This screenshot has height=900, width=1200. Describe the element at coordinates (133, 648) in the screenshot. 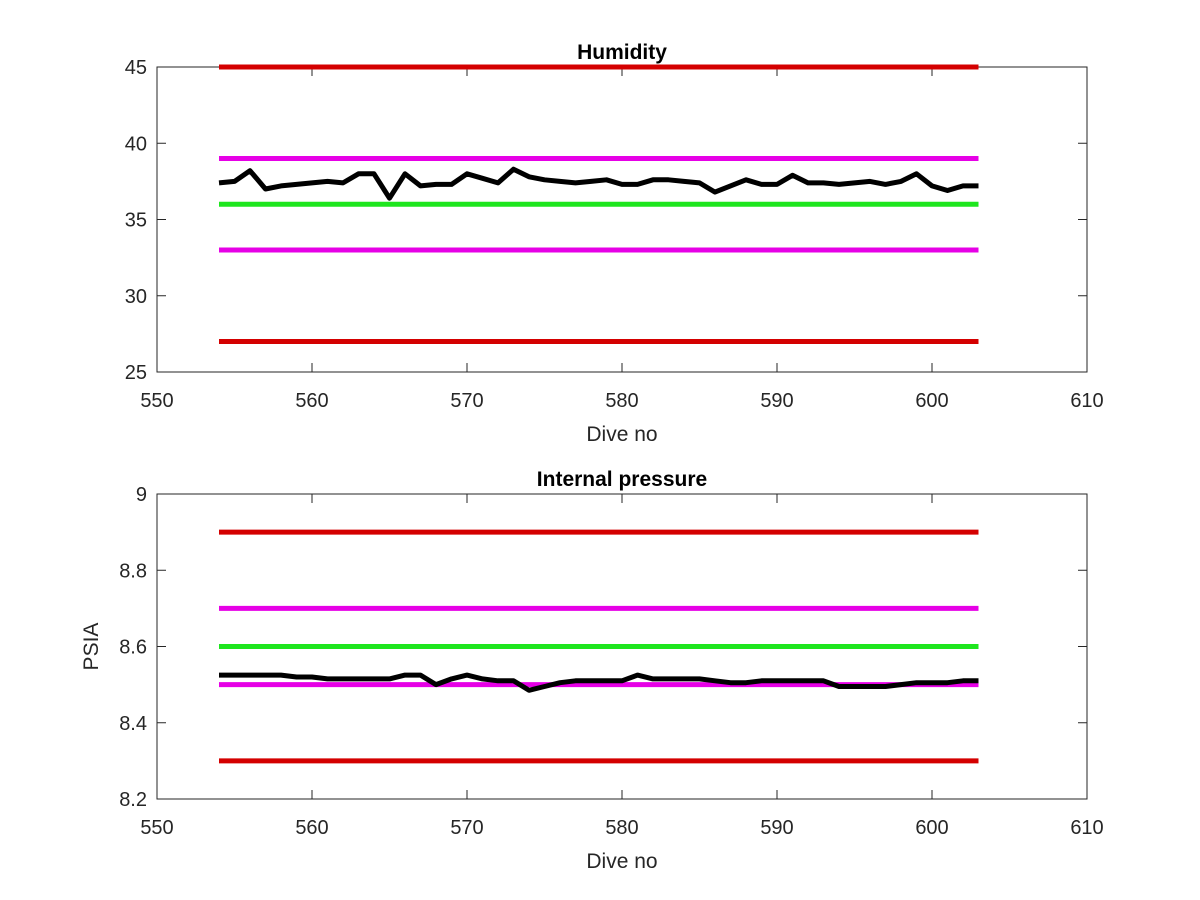

I see `y-tick-label: 8.6` at that location.